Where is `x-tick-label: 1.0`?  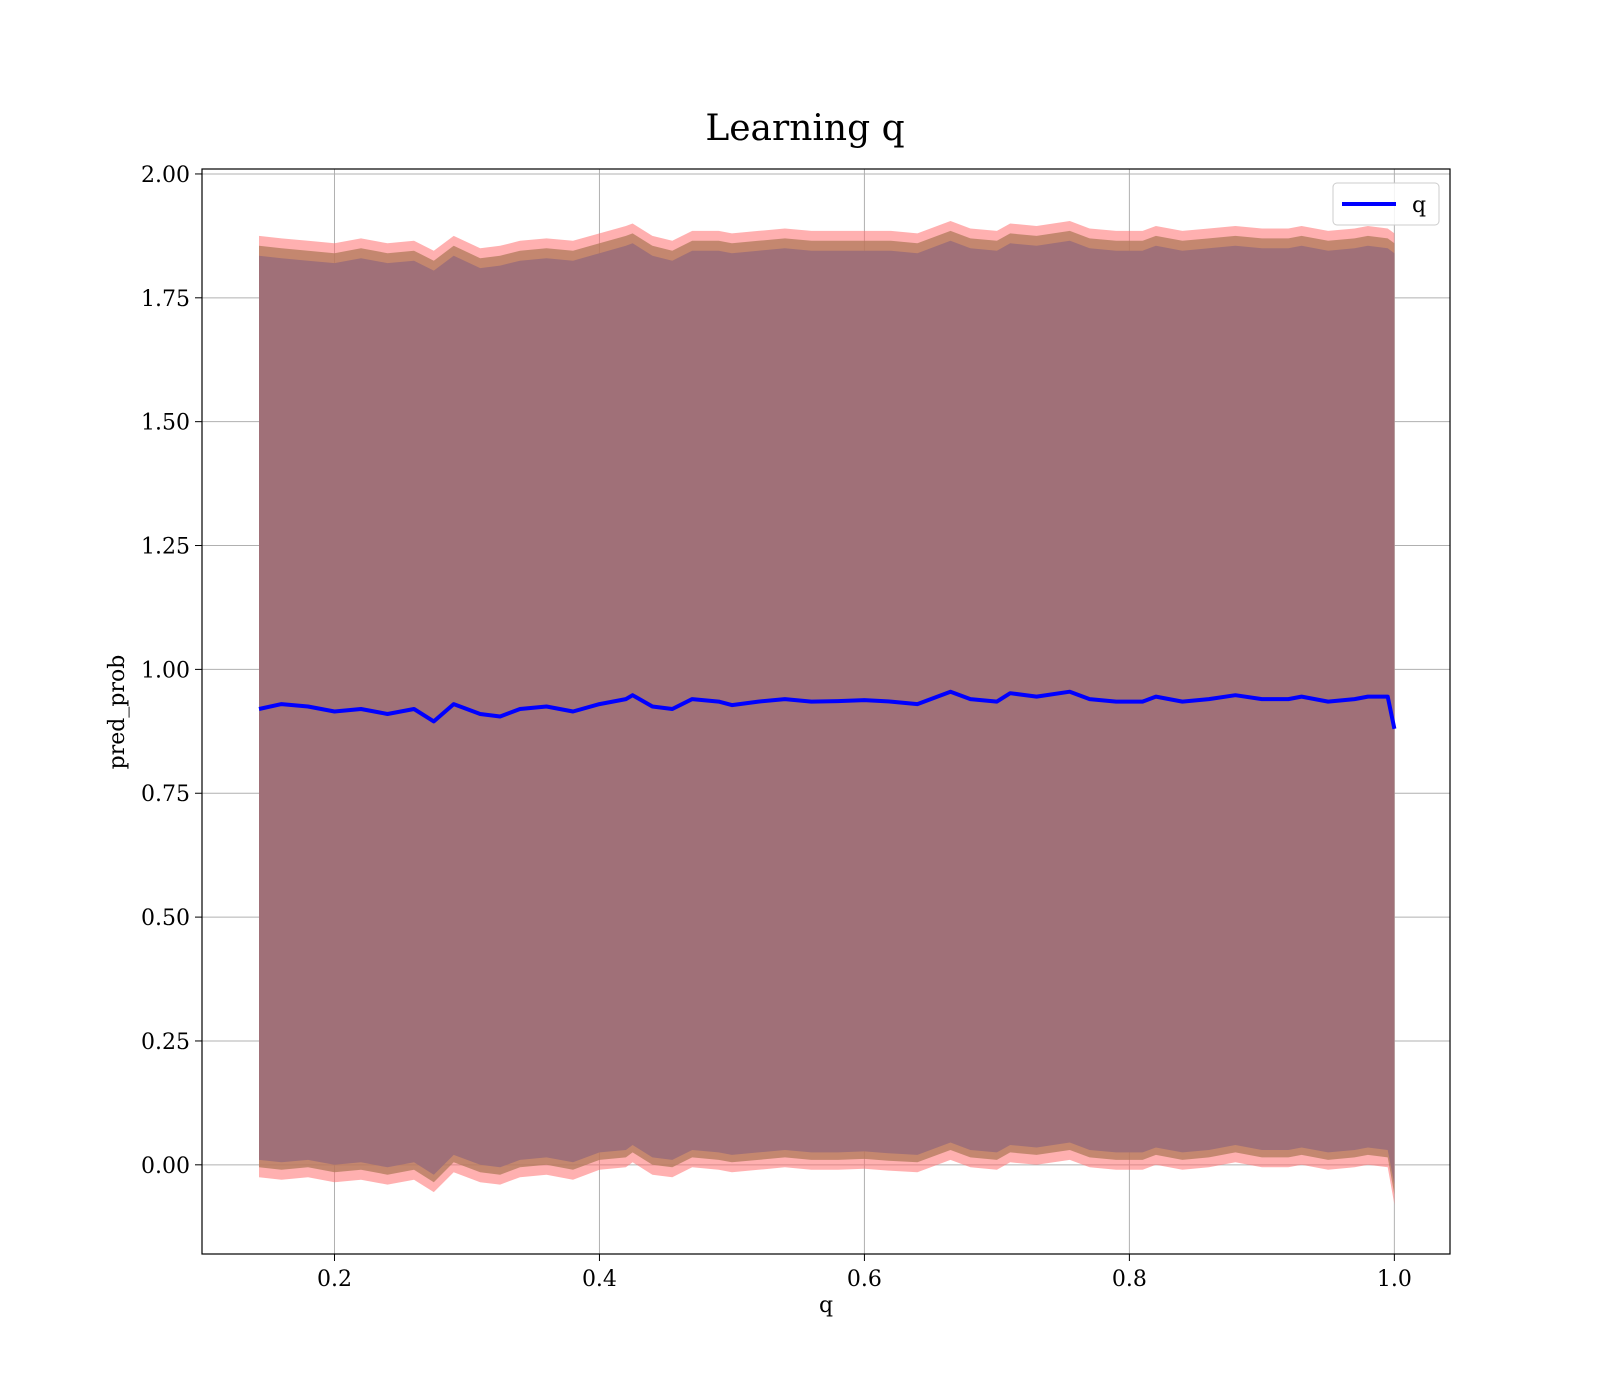
x-tick-label: 1.0 is located at coordinates (1394, 1279).